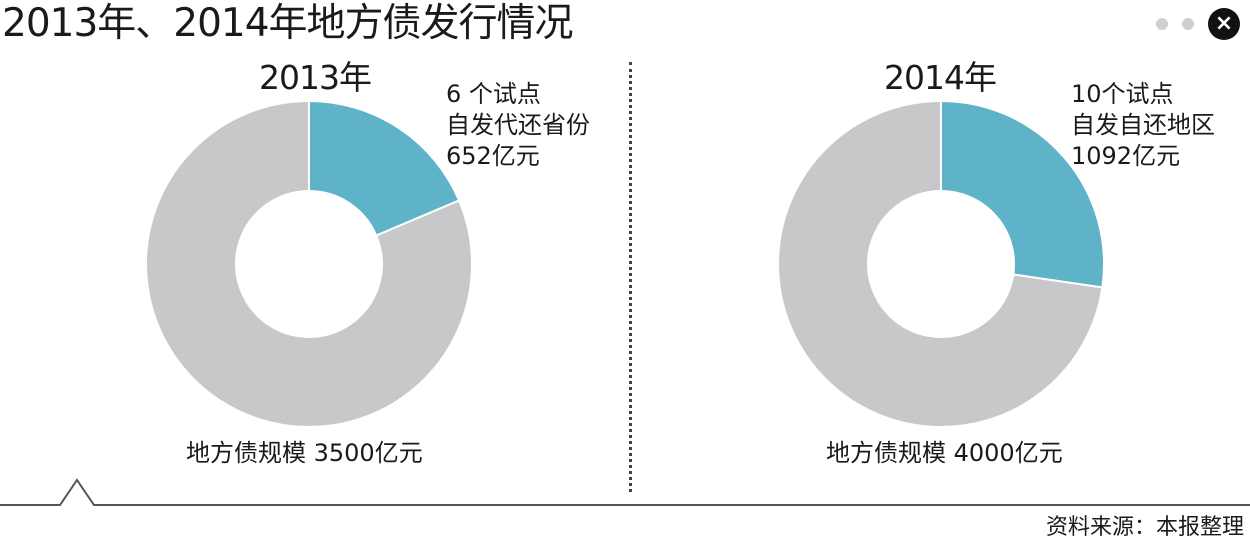  I want to click on baseline-rule, so click(625, 492).